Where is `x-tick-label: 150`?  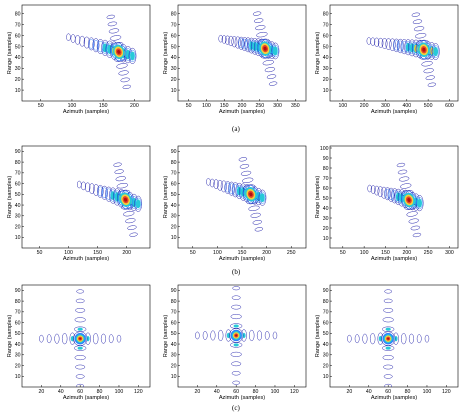 x-tick-label: 150 is located at coordinates (224, 106).